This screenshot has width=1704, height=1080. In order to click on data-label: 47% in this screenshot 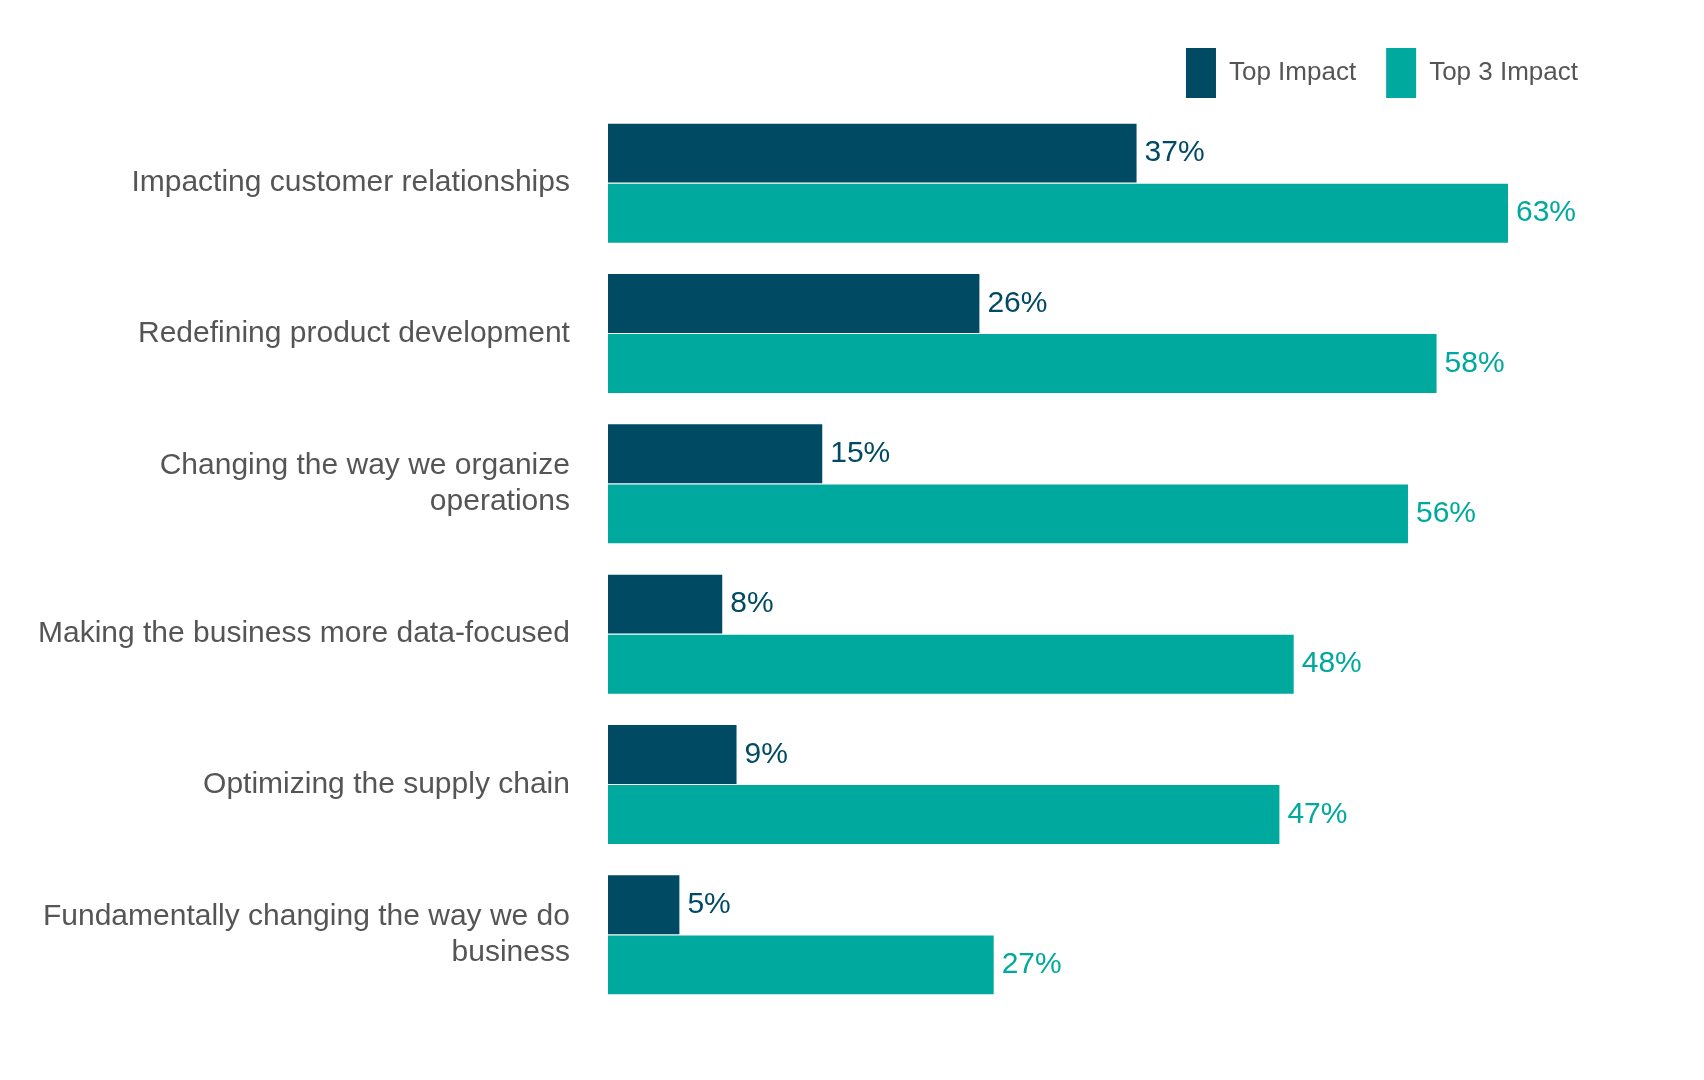, I will do `click(1317, 812)`.